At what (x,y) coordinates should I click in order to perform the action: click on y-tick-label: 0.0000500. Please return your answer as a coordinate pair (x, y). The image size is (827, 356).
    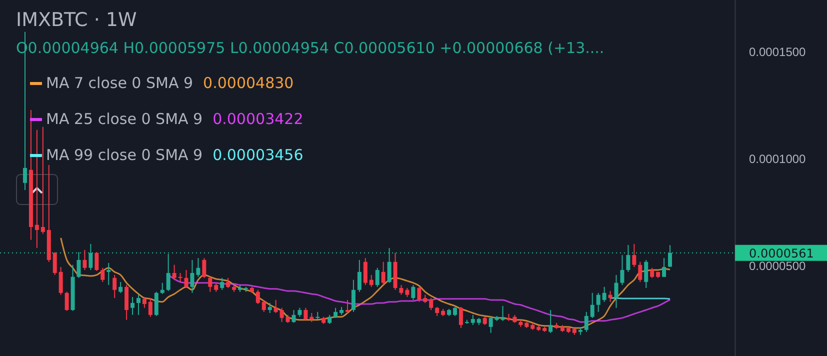
    Looking at the image, I should click on (777, 265).